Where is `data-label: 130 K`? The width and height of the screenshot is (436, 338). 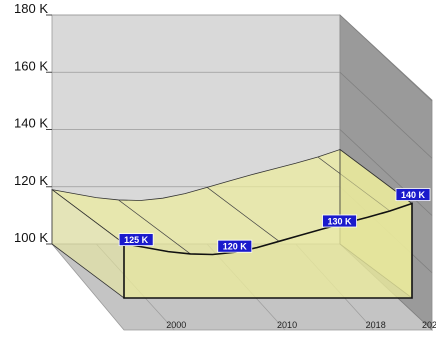
data-label: 130 K is located at coordinates (340, 221).